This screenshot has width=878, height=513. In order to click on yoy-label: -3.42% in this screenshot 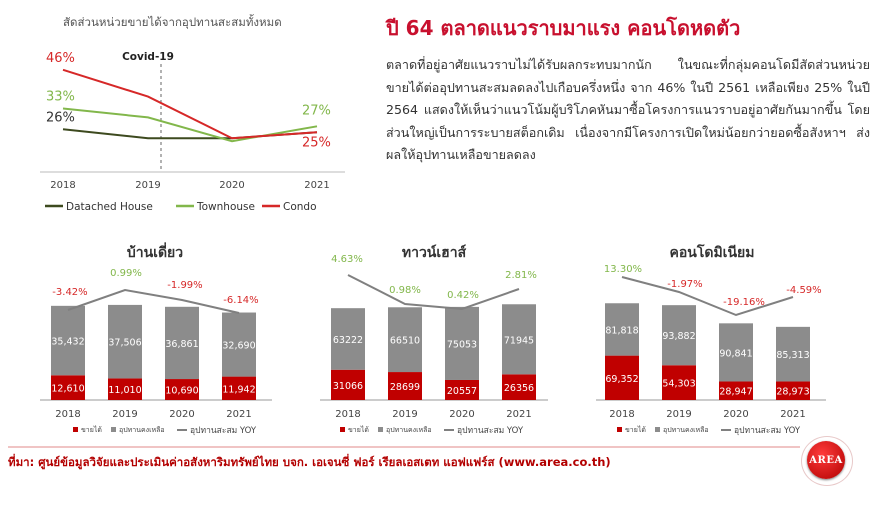, I will do `click(69, 292)`.